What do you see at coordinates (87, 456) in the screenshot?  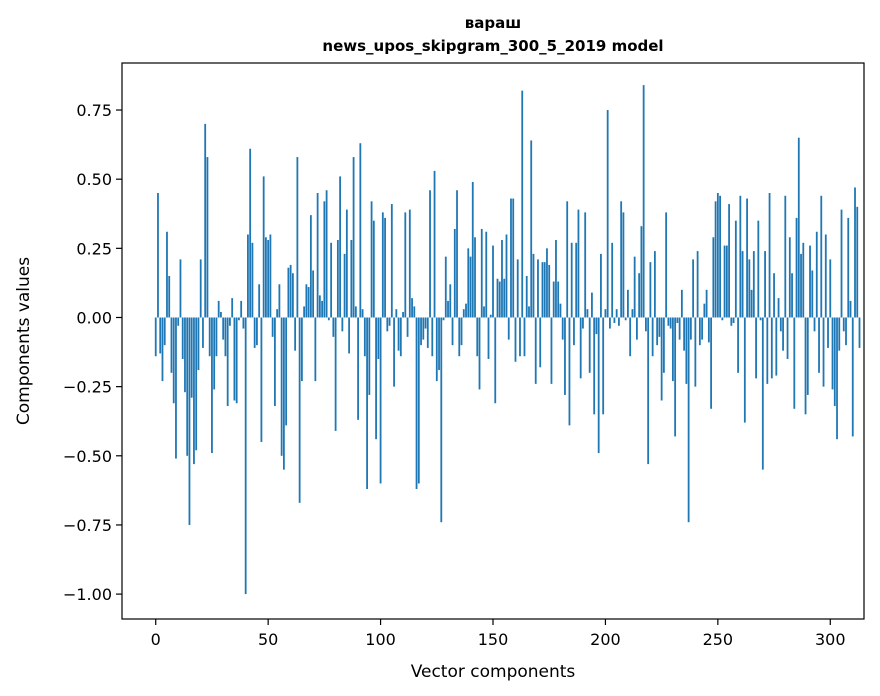 I see `y-tick-label: −0.50` at bounding box center [87, 456].